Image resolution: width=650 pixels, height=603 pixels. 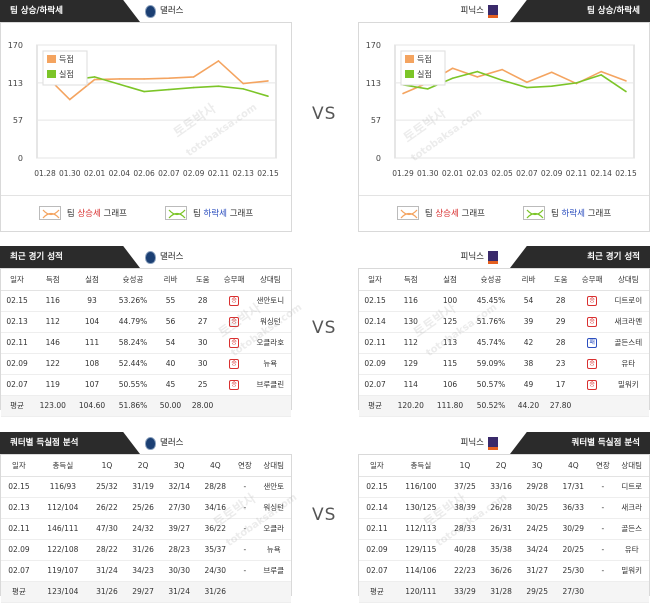 I want to click on table-cell: 47/30, so click(x=107, y=529).